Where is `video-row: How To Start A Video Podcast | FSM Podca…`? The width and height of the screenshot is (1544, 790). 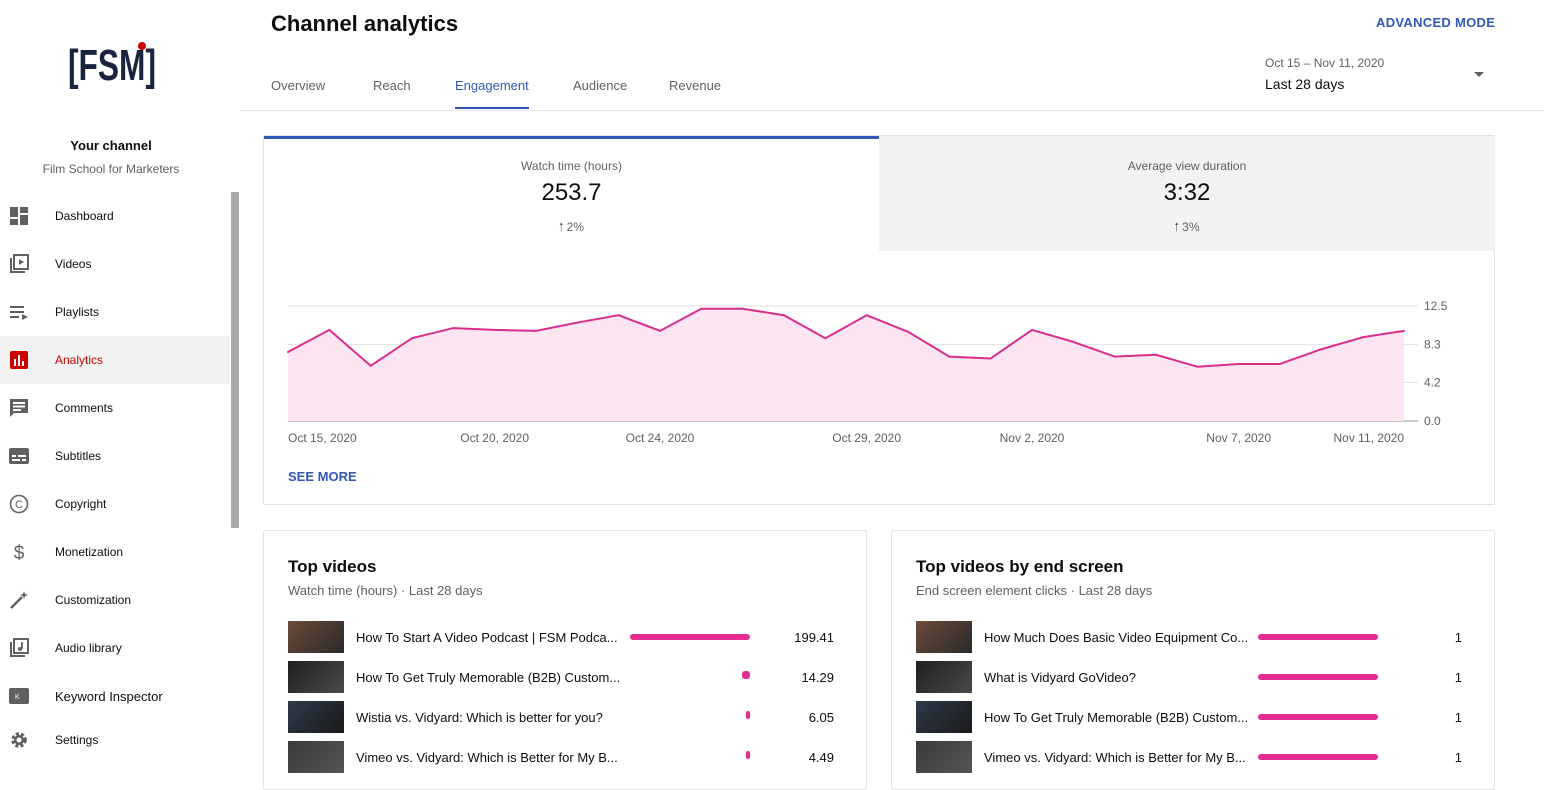 video-row: How To Start A Video Podcast | FSM Podca… is located at coordinates (566, 638).